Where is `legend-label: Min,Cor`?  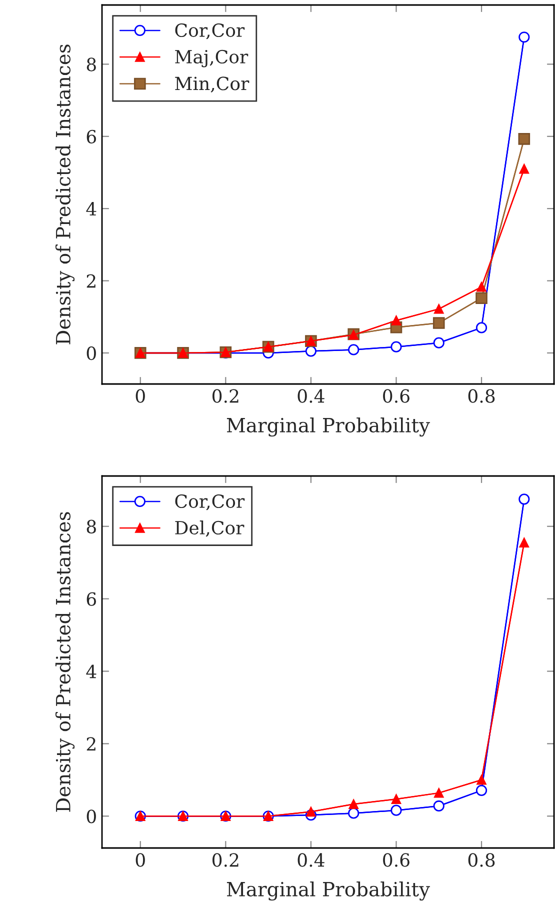
legend-label: Min,Cor is located at coordinates (212, 84).